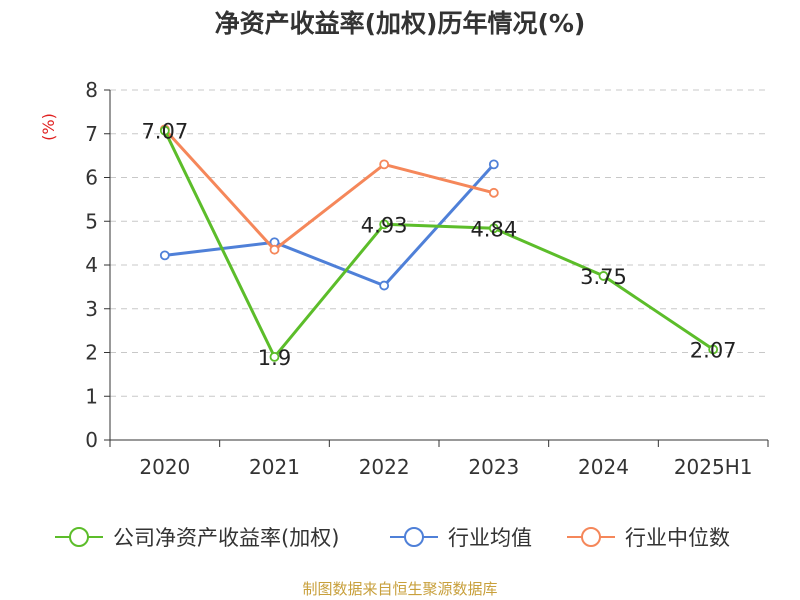  I want to click on legend-label: 公司净资产收益率(加权), so click(226, 538).